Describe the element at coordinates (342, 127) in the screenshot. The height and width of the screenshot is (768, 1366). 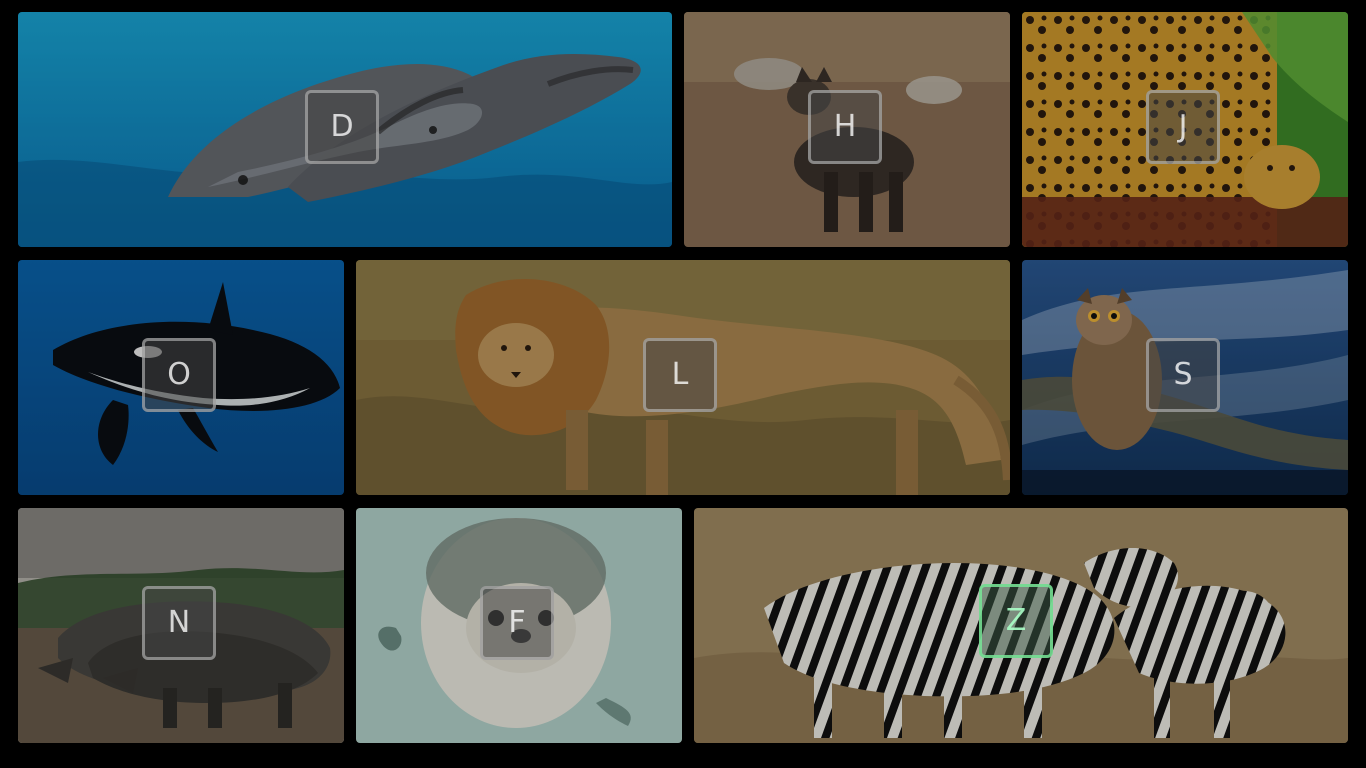
I see `key-badge: D` at that location.